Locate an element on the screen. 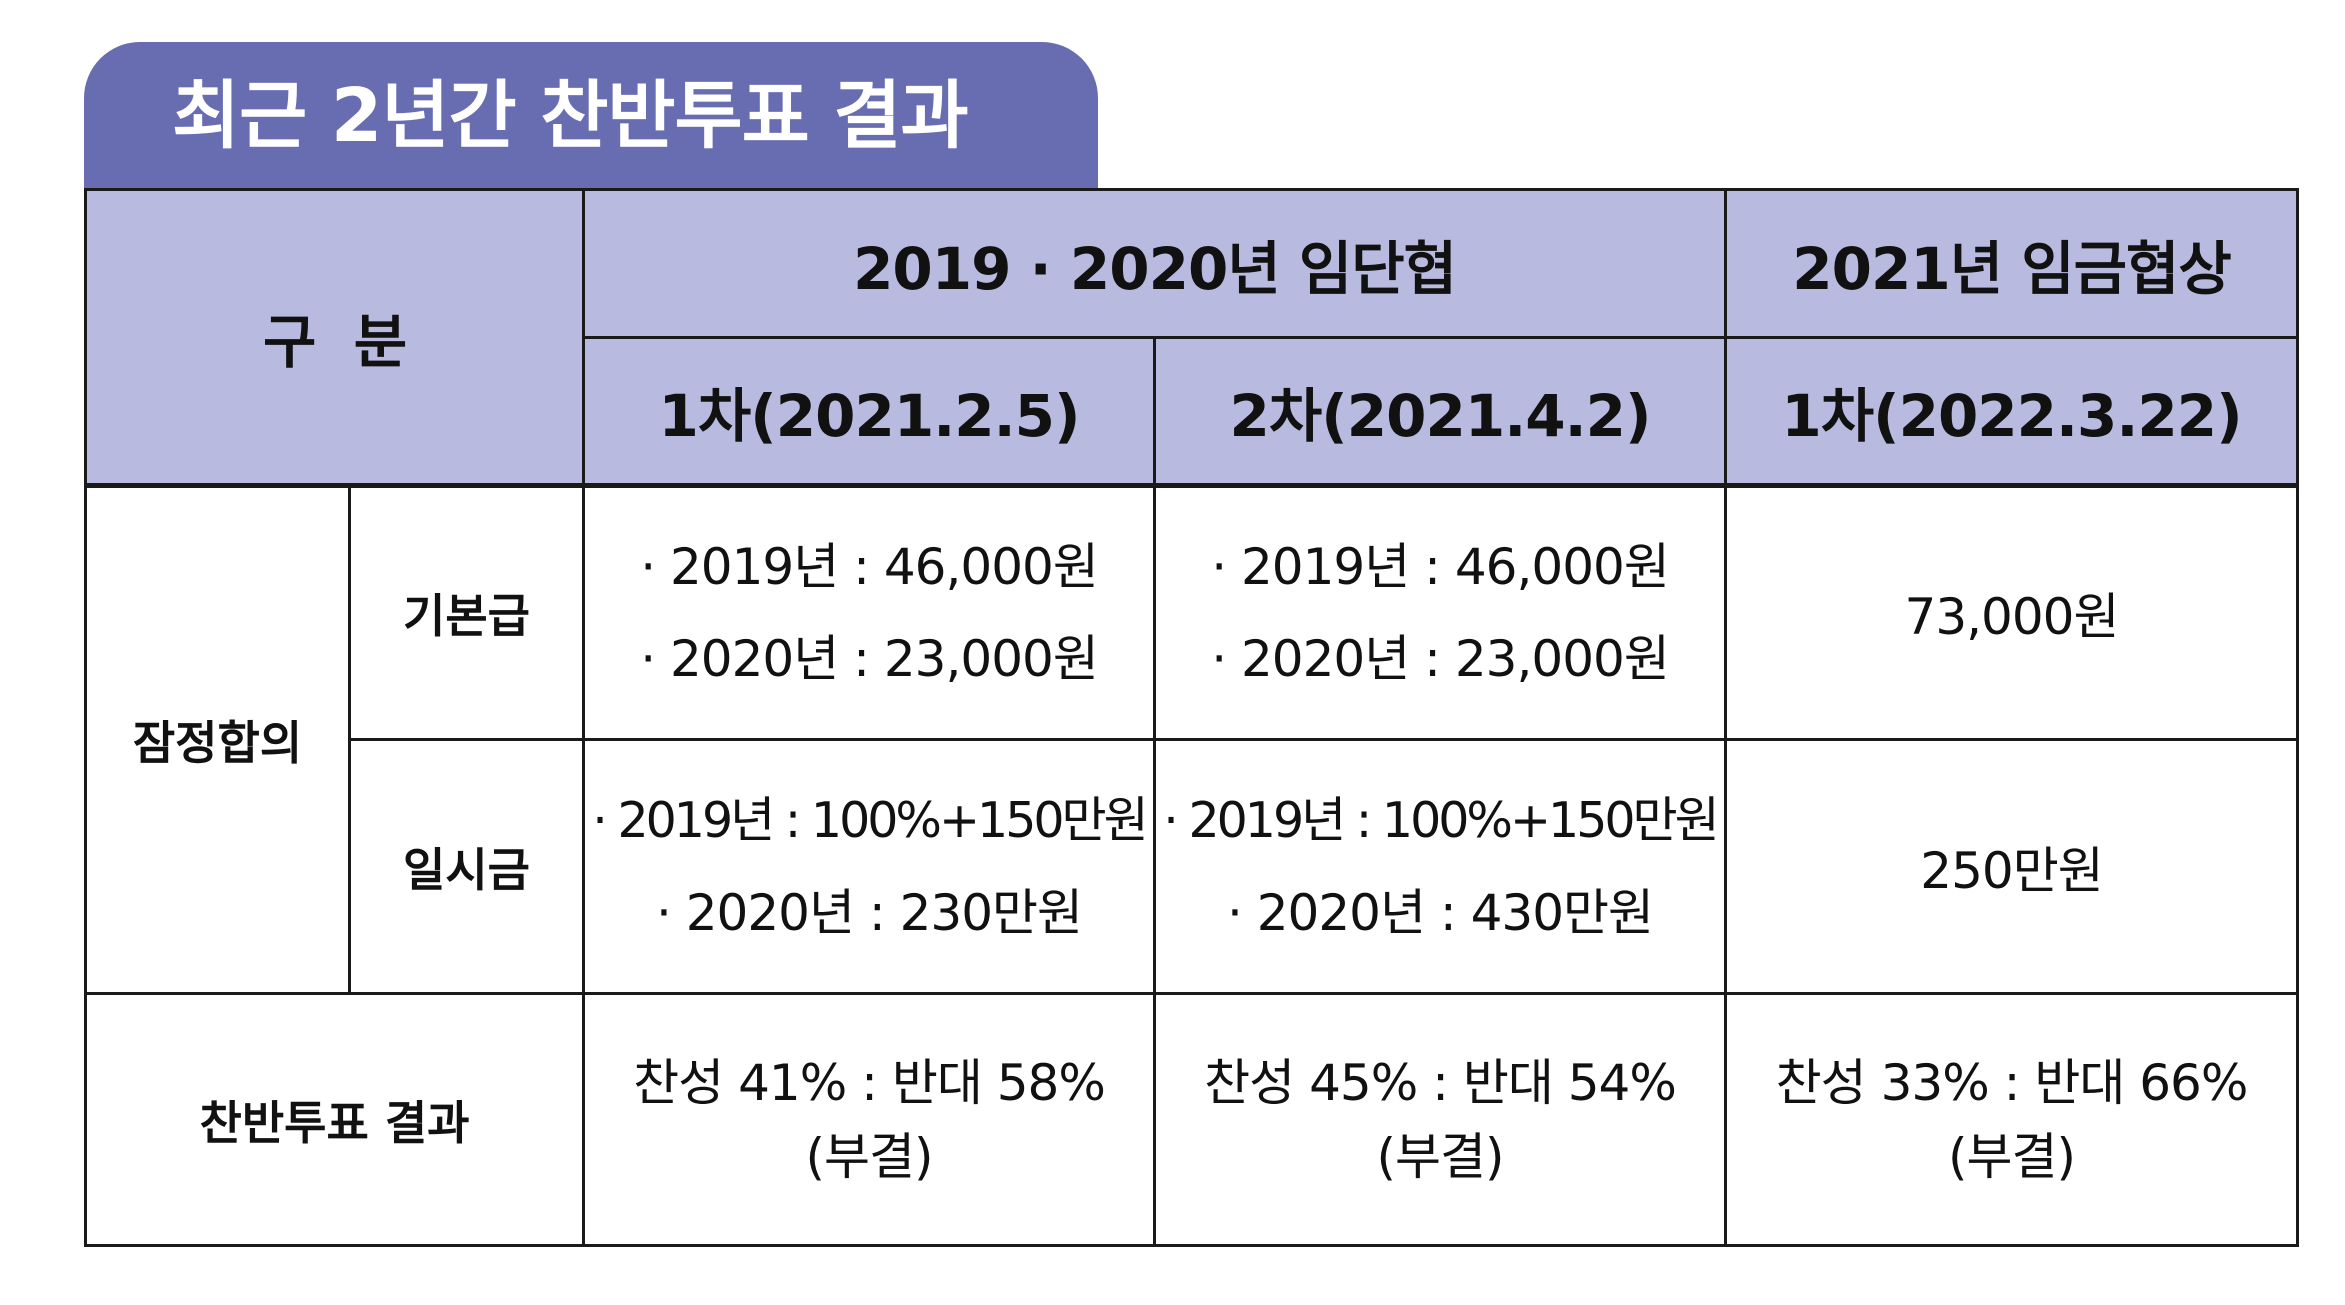 The height and width of the screenshot is (1305, 2345). vote-ratio: 찬성 33% : 반대 66% is located at coordinates (2012, 1082).